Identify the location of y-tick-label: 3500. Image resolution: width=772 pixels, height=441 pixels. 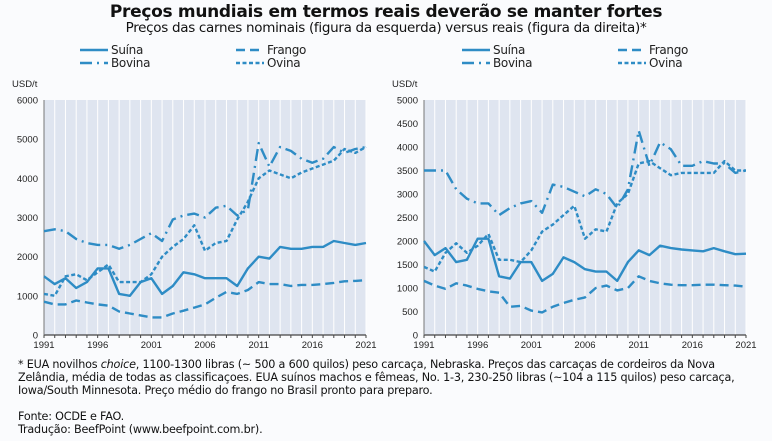
(407, 171).